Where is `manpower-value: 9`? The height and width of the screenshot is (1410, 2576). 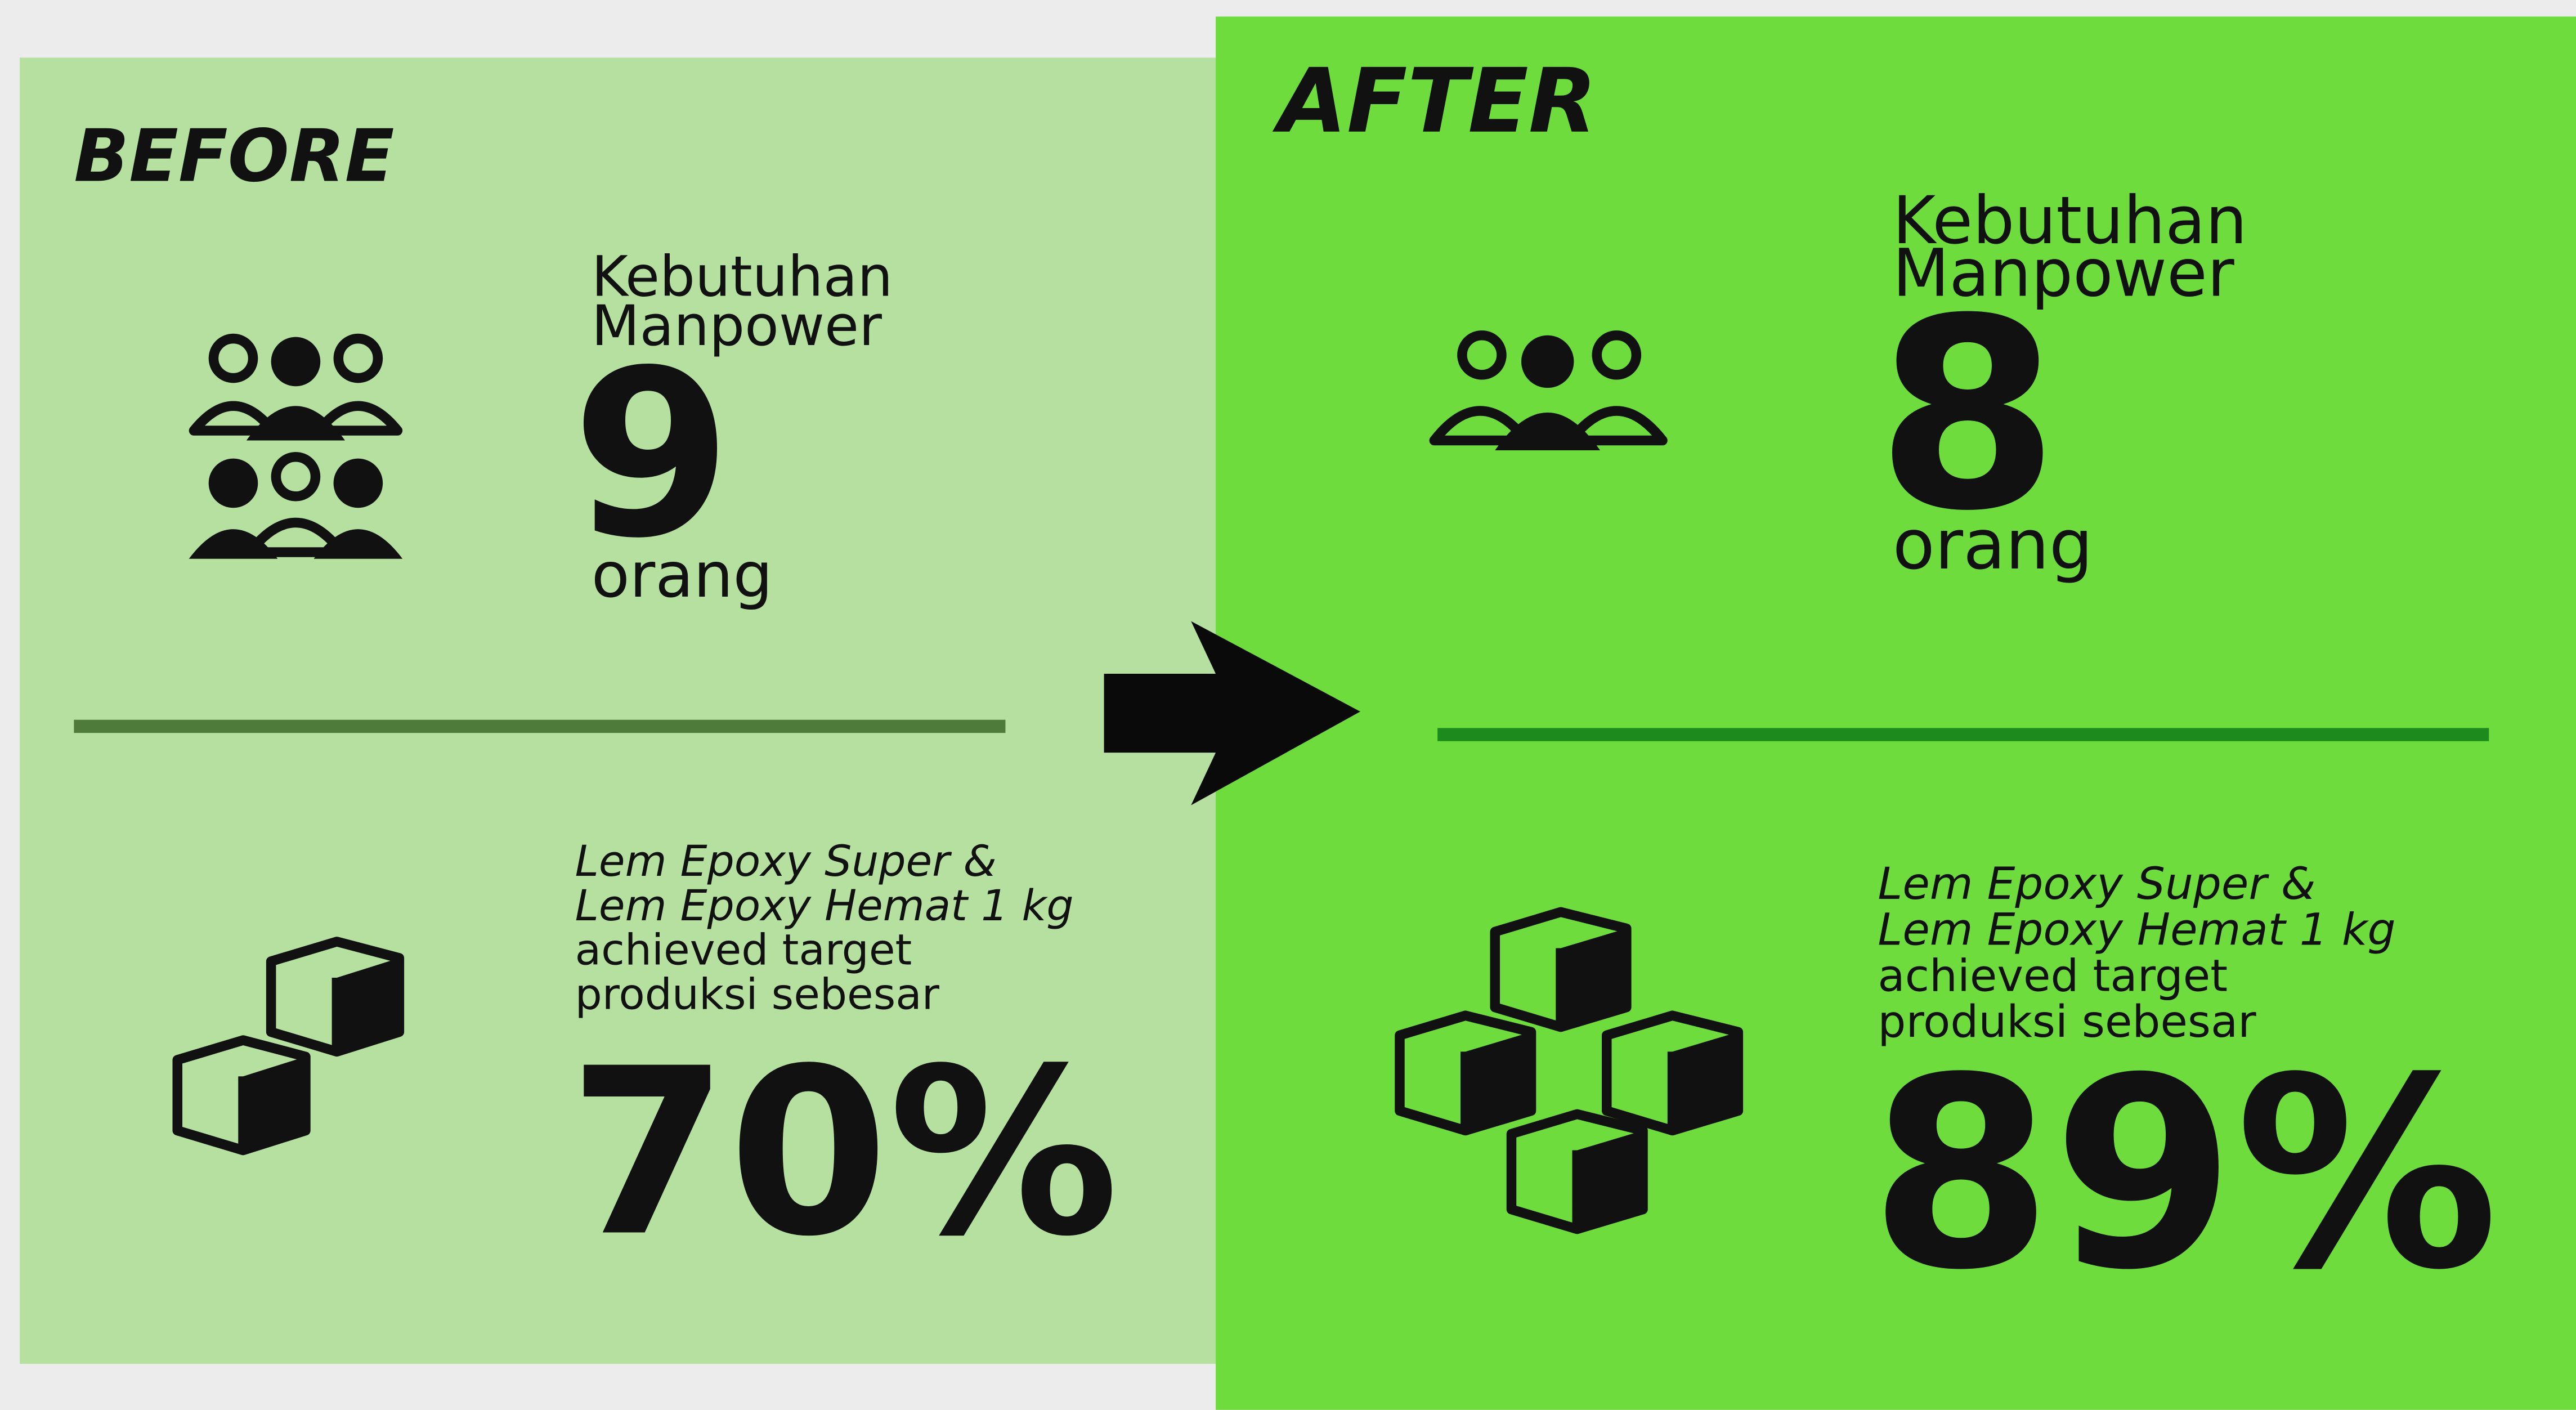 manpower-value: 9 is located at coordinates (652, 455).